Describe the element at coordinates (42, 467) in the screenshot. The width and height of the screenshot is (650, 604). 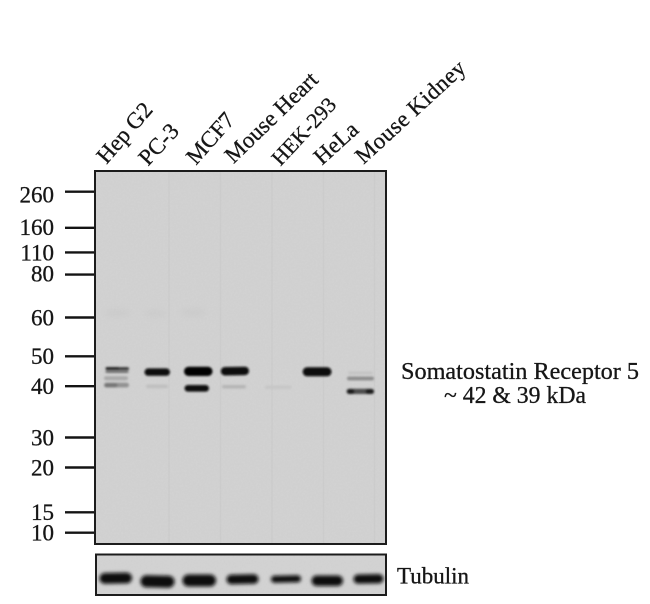
I see `svg-text: 20` at that location.